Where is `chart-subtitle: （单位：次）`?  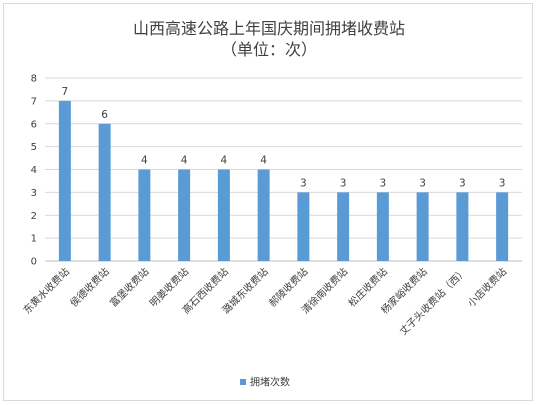 chart-subtitle: （单位：次） is located at coordinates (269, 49).